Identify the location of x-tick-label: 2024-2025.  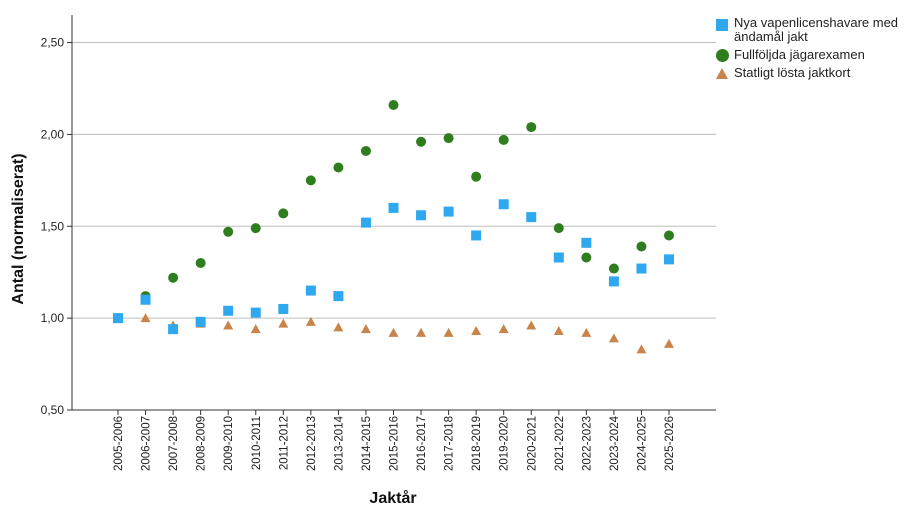
(642, 443).